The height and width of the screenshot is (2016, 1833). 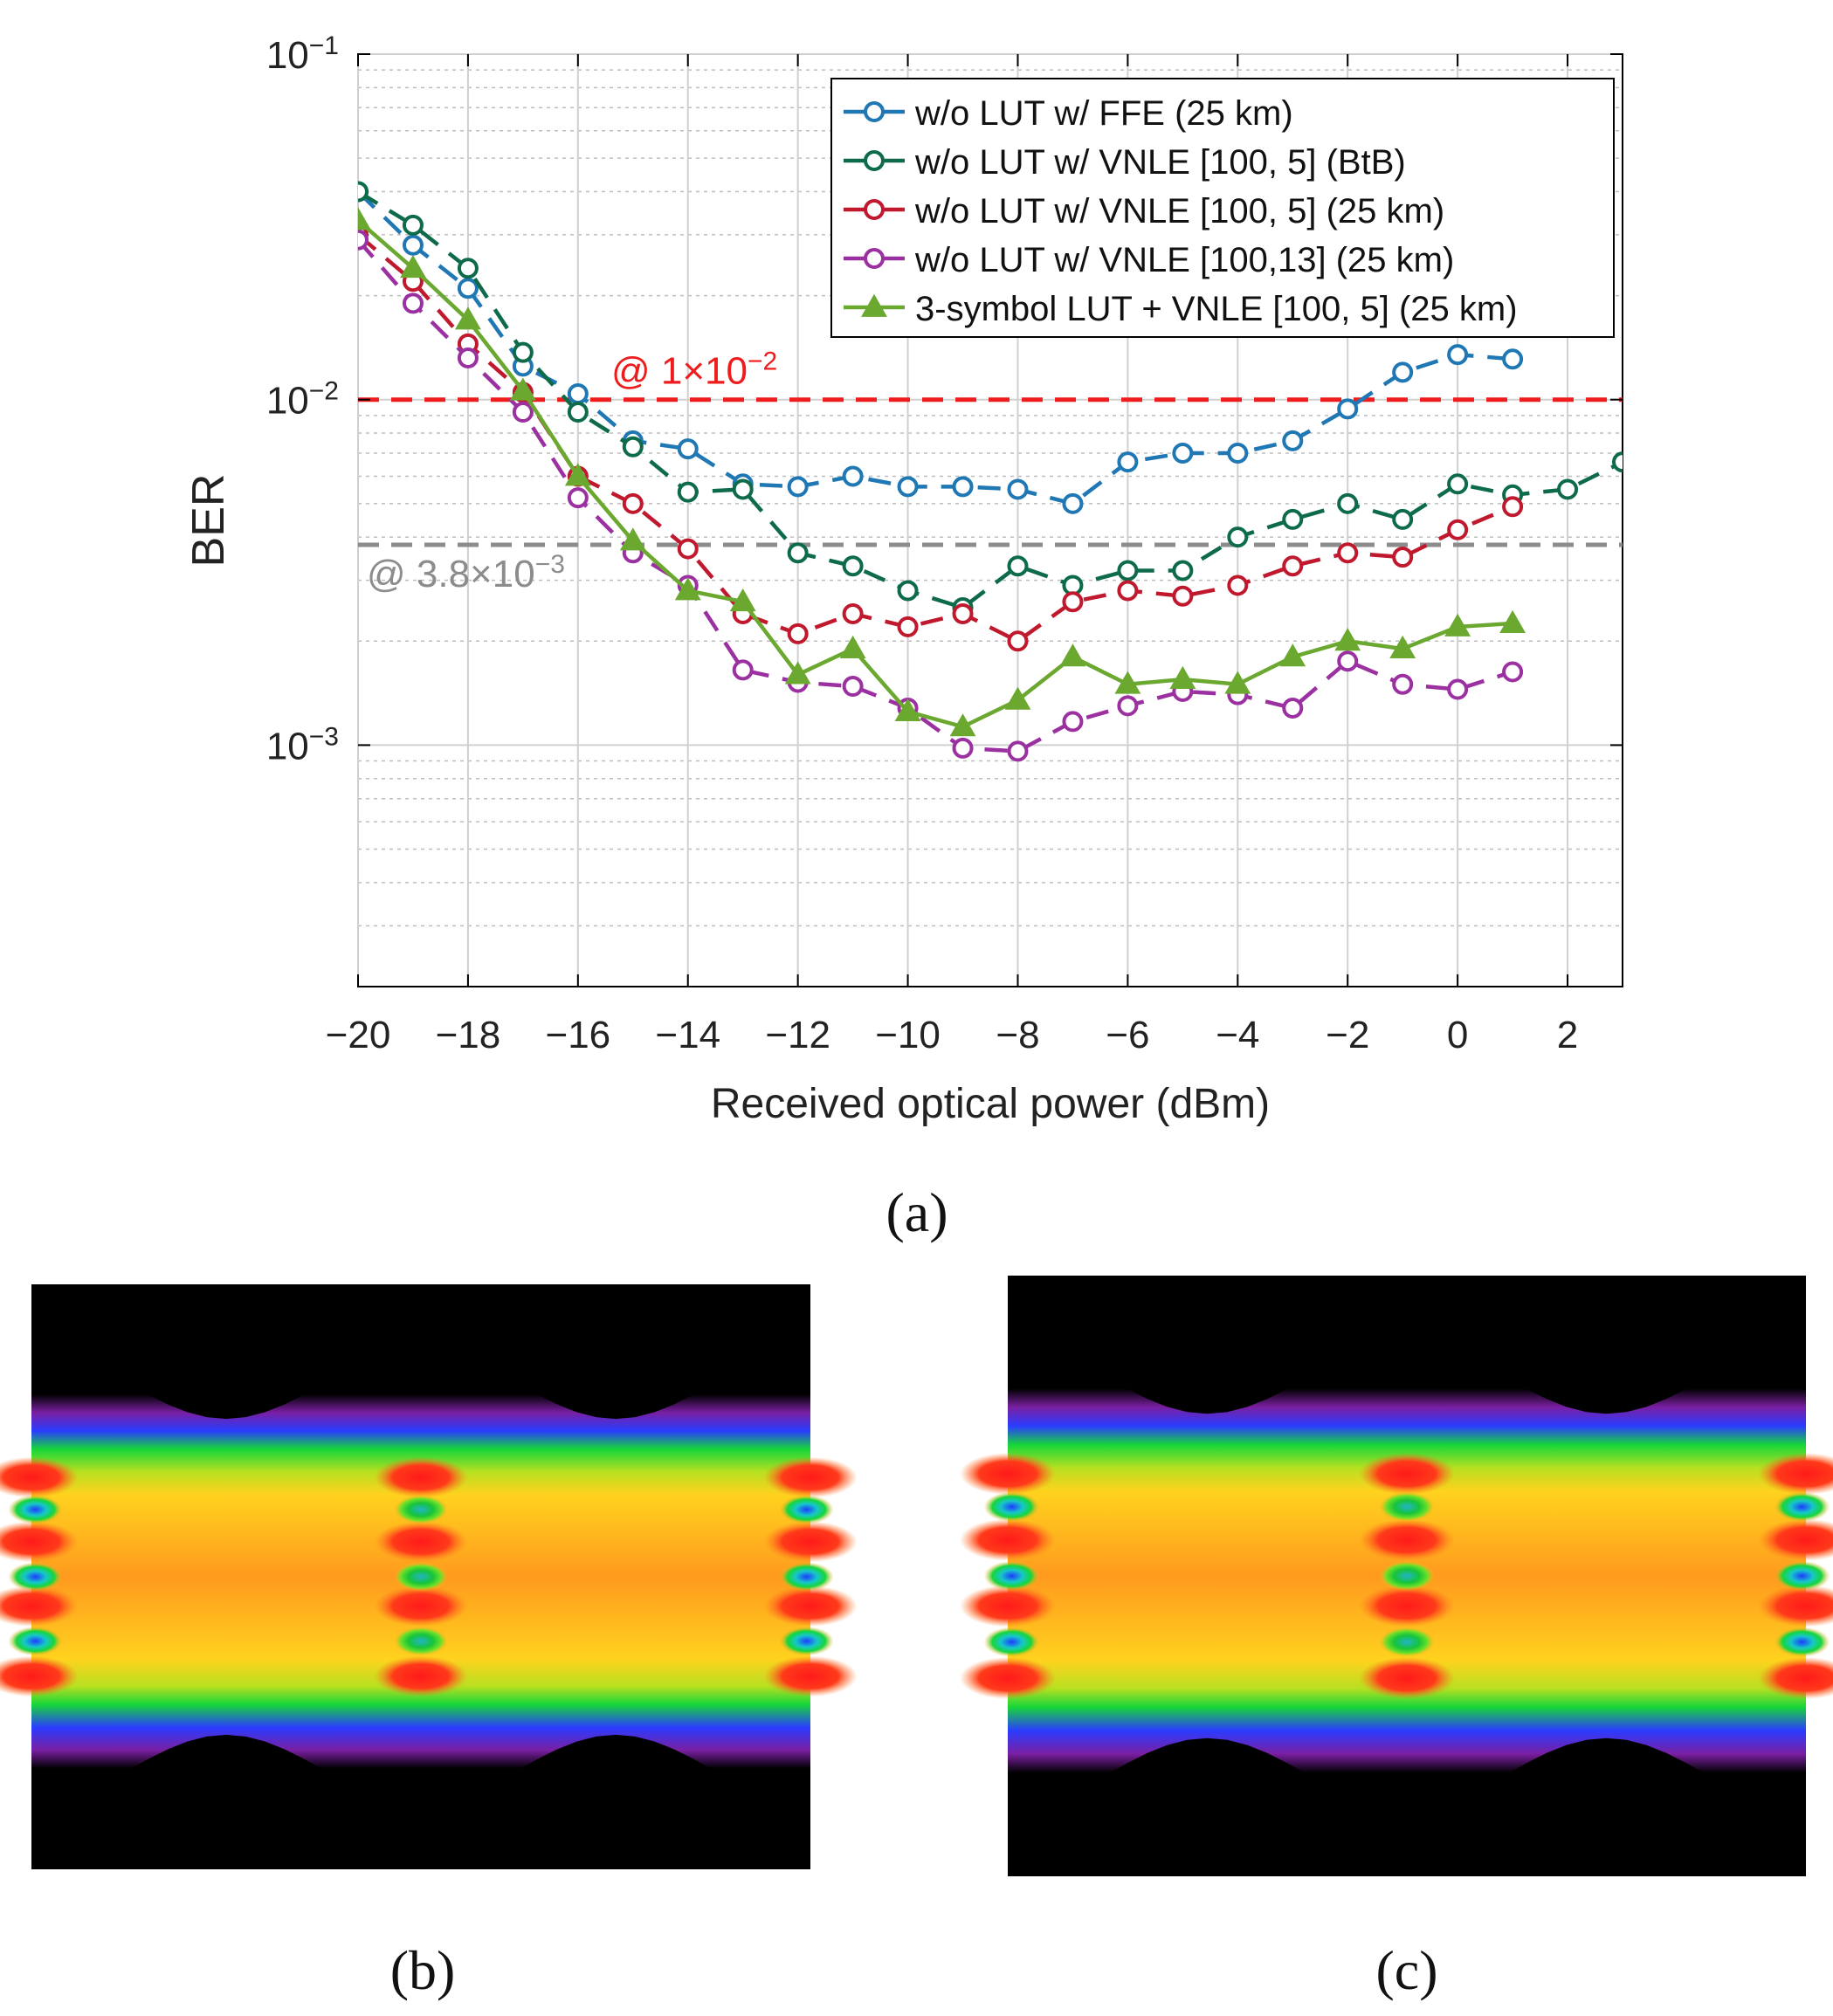 I want to click on panel-label-c: (c), so click(x=1406, y=1970).